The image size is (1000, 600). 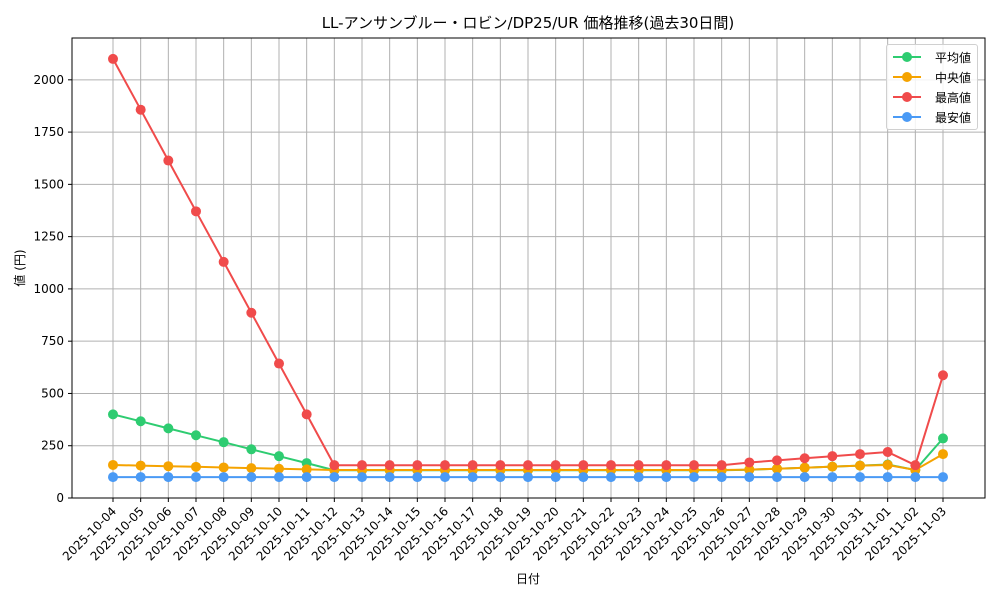 I want to click on legend-item-average: 平均値, so click(x=932, y=57).